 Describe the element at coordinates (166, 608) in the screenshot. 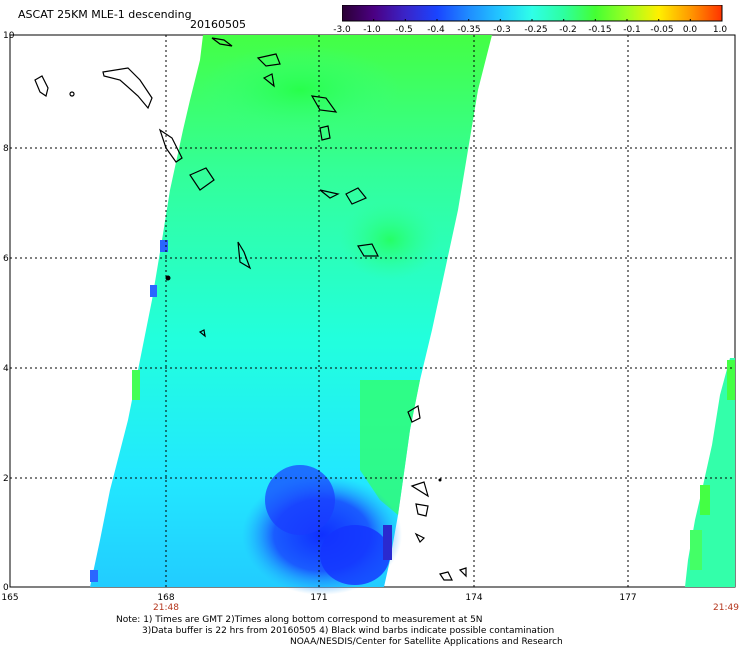

I see `time-left: 21:48` at that location.